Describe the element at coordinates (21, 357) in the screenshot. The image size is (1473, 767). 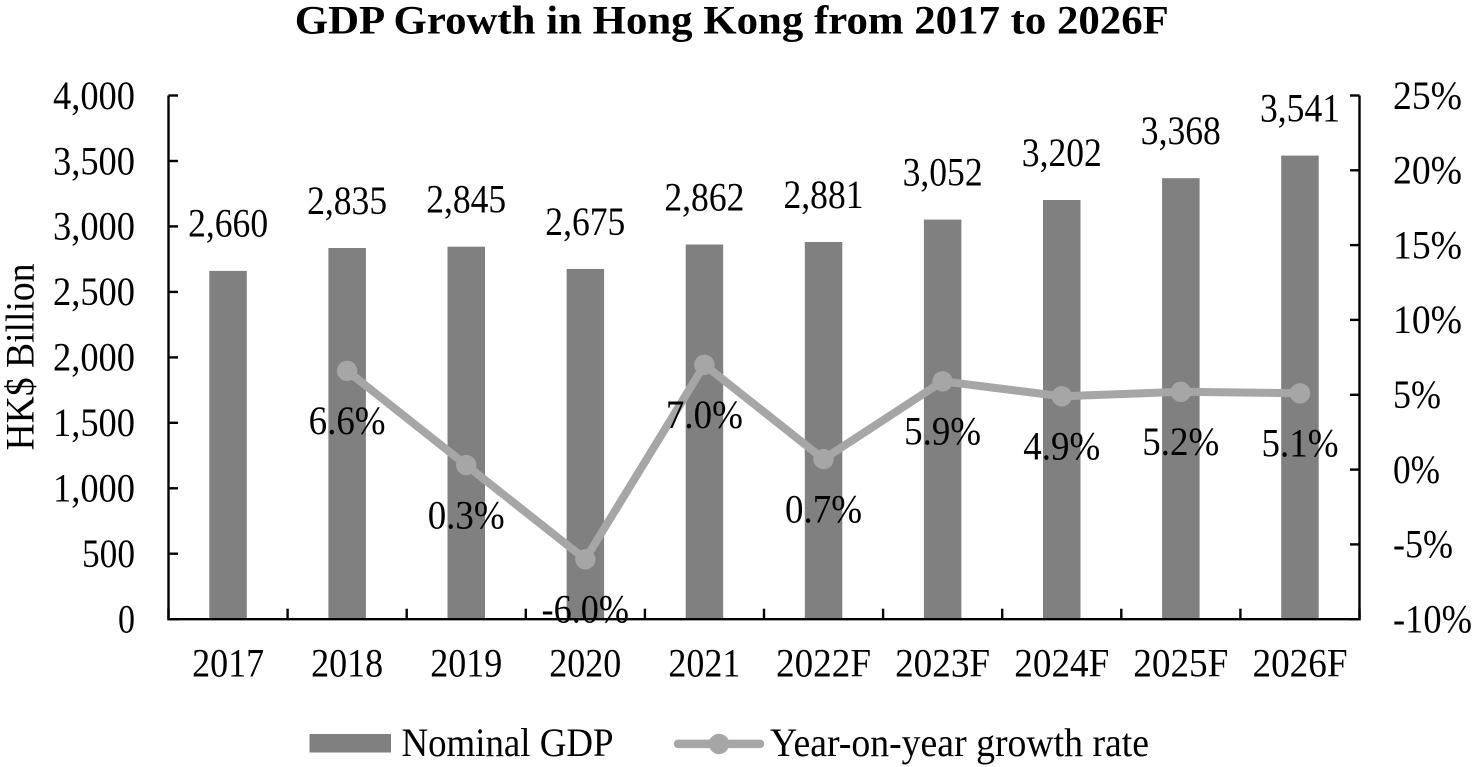
I see `svg-text: HK$ Billion` at that location.